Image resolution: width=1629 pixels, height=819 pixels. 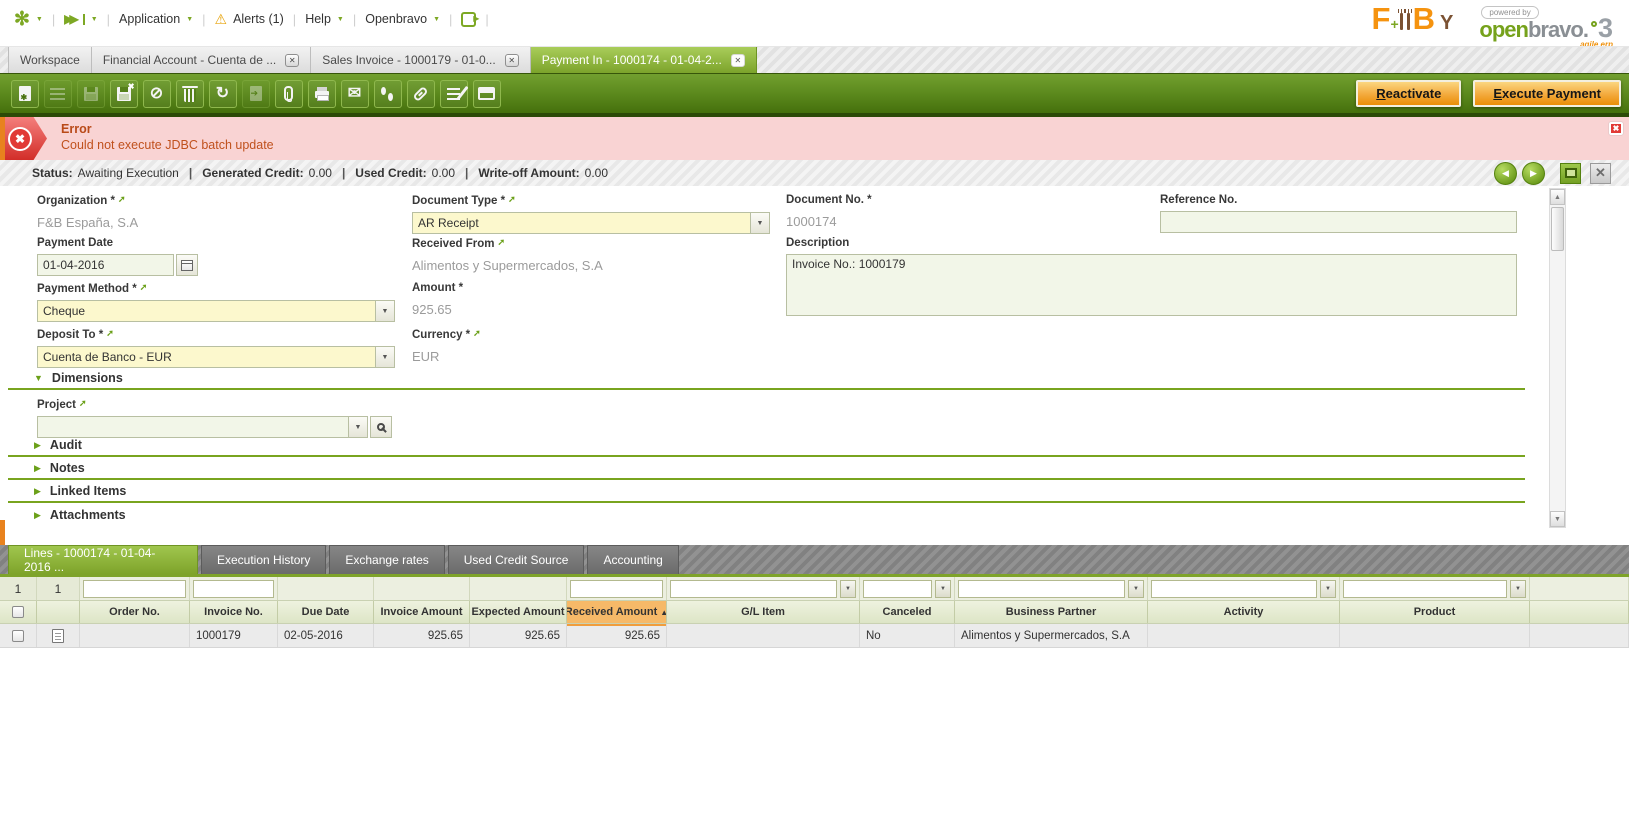 I want to click on deposit-to-link-icon: ➚, so click(x=110, y=333).